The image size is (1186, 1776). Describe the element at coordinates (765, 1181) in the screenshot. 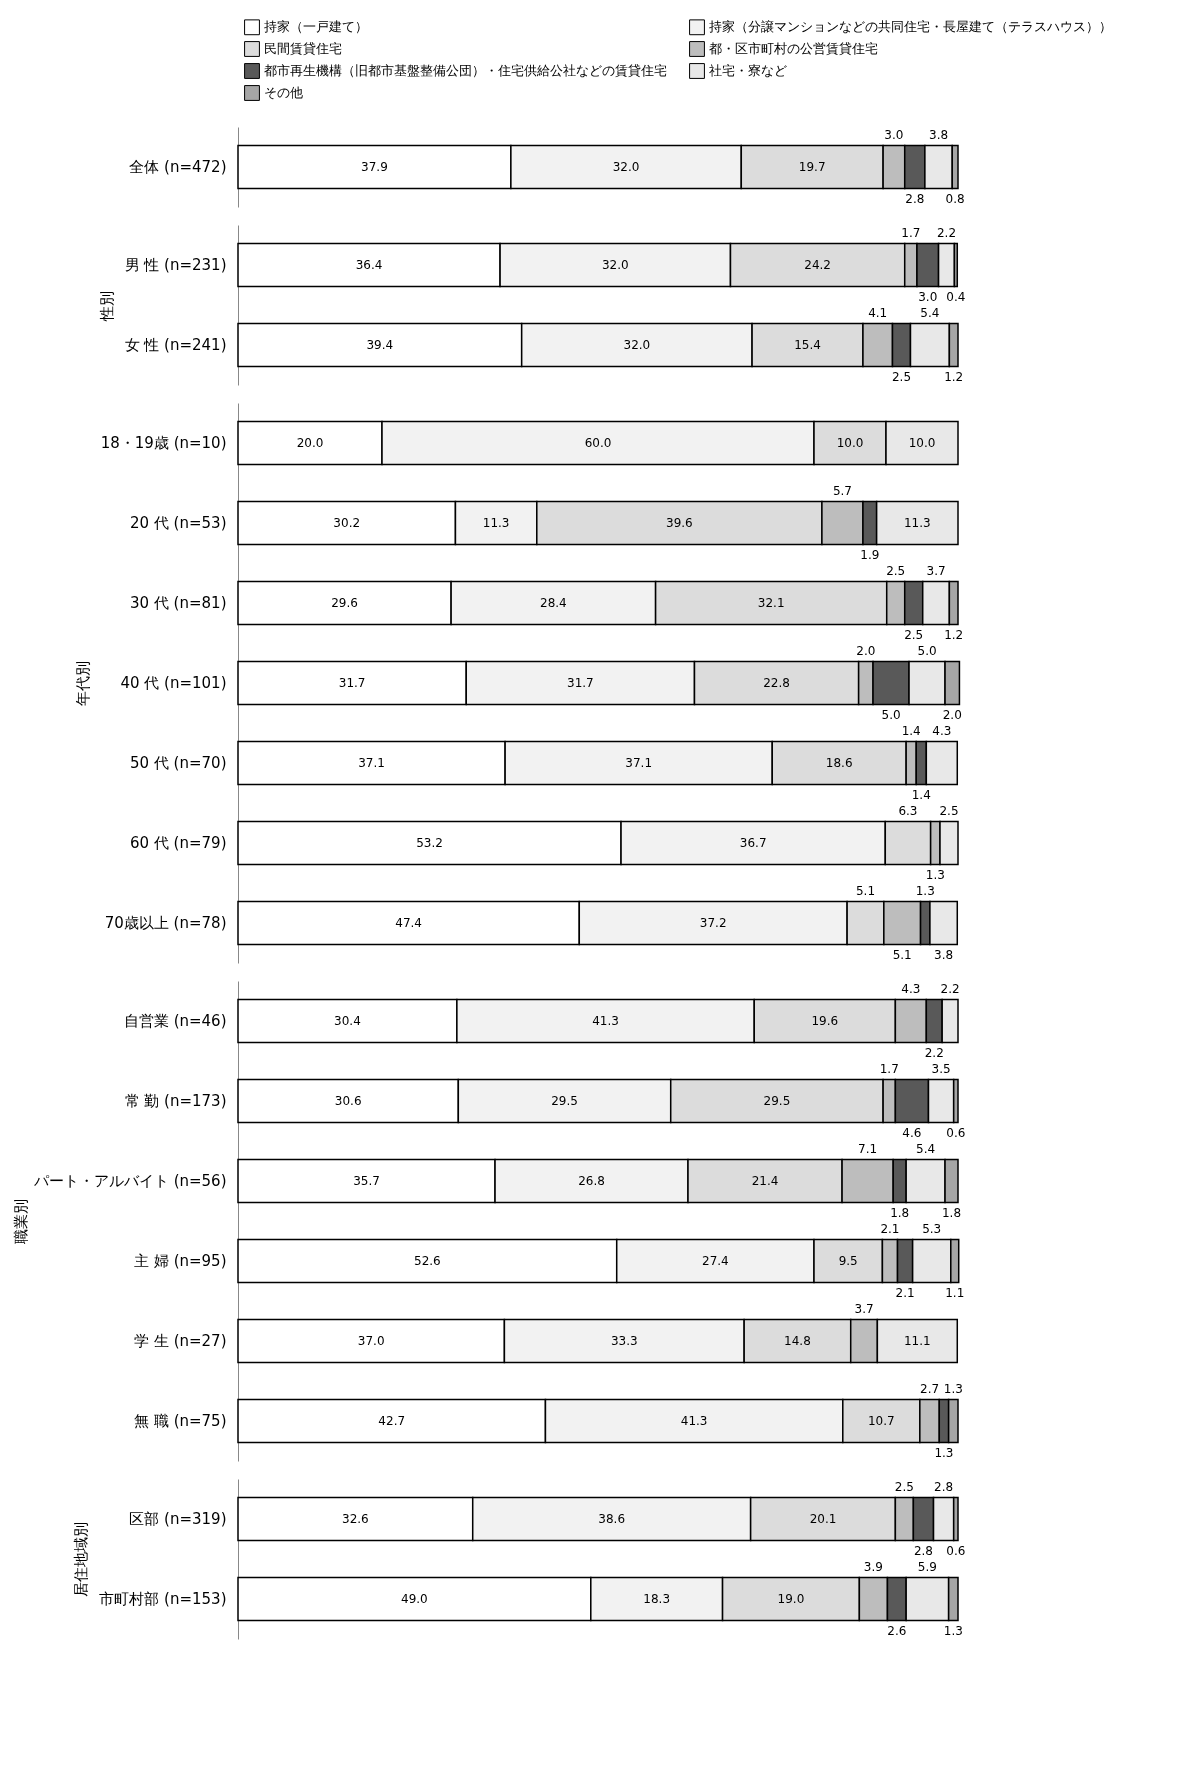

I see `data-label: 21.4` at that location.